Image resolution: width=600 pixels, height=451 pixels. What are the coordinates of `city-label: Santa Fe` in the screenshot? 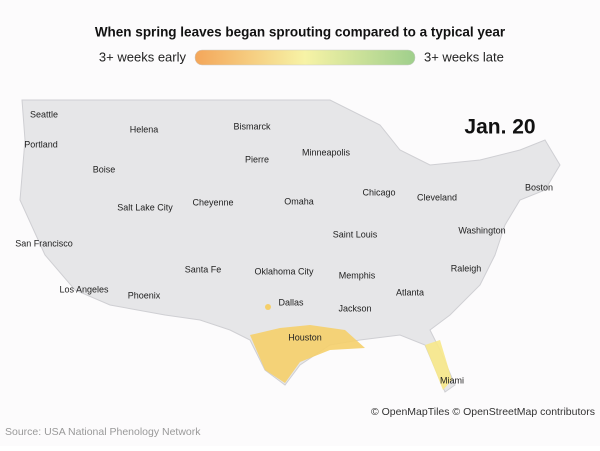 It's located at (203, 269).